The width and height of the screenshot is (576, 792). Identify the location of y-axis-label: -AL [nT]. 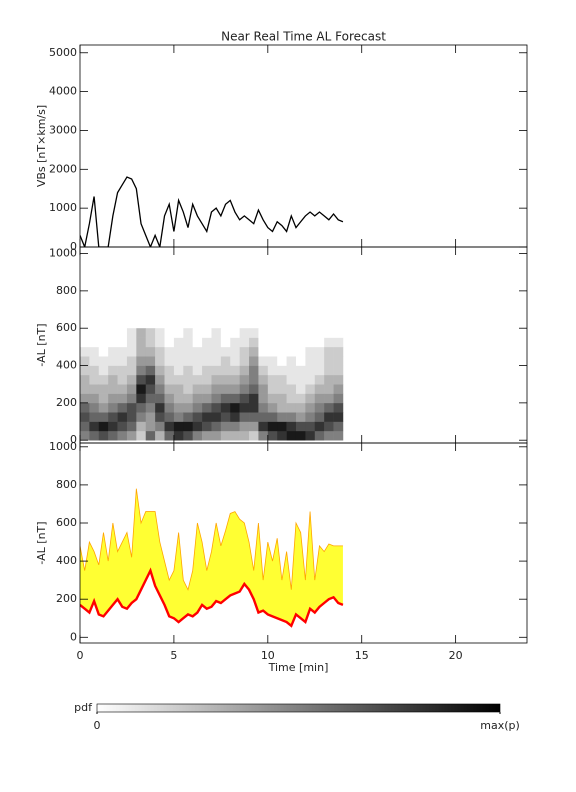
(41, 344).